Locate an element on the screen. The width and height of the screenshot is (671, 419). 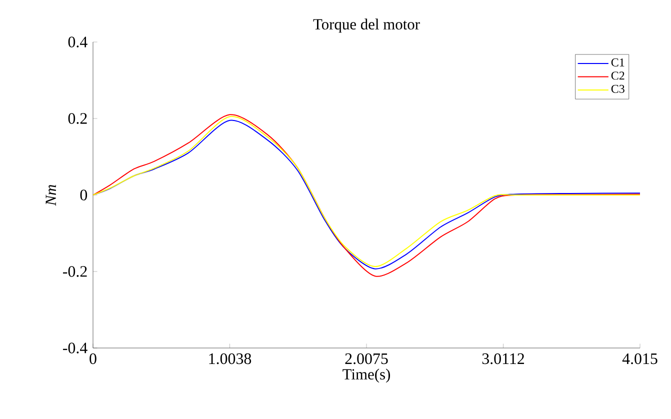
x-tick-label: 4.015 is located at coordinates (640, 358).